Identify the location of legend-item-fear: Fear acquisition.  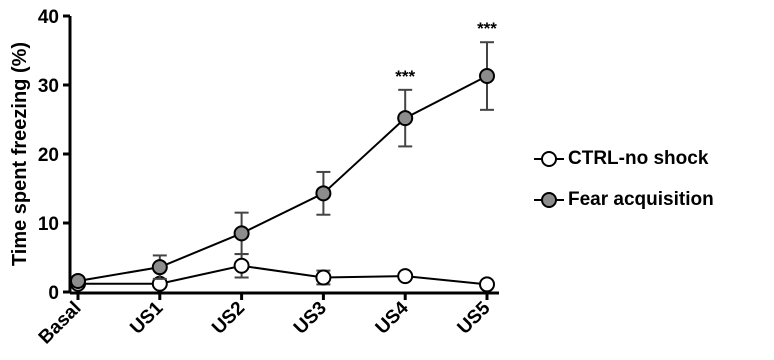
(624, 200).